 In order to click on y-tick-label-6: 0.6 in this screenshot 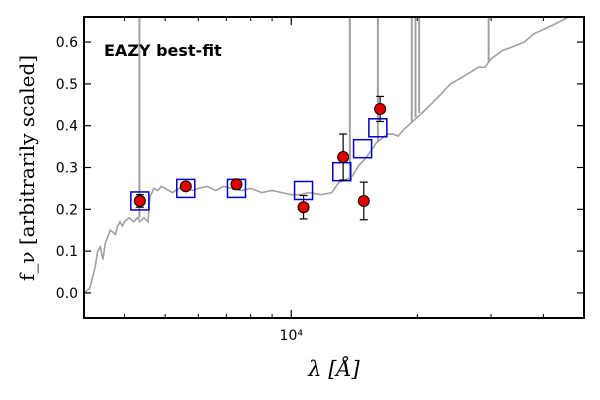, I will do `click(67, 43)`.